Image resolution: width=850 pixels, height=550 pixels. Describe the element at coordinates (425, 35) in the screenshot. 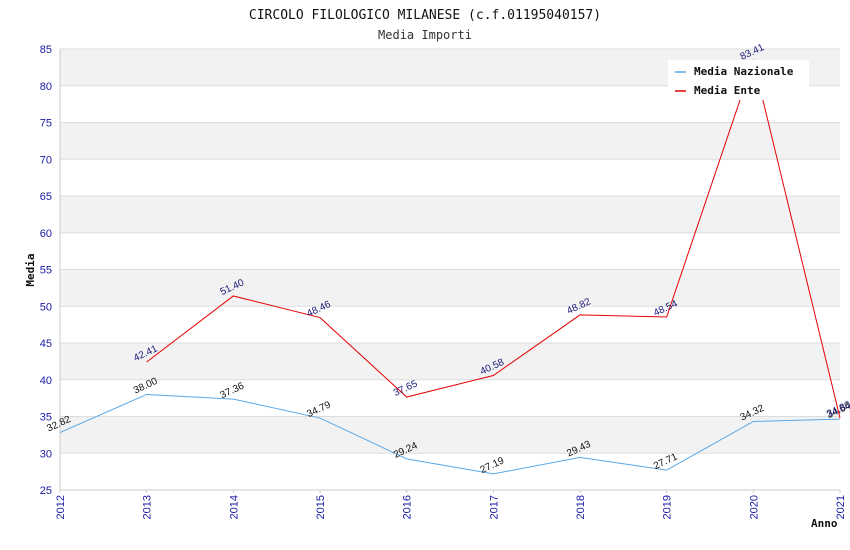

I see `chart-subtitle: Media Importi` at that location.